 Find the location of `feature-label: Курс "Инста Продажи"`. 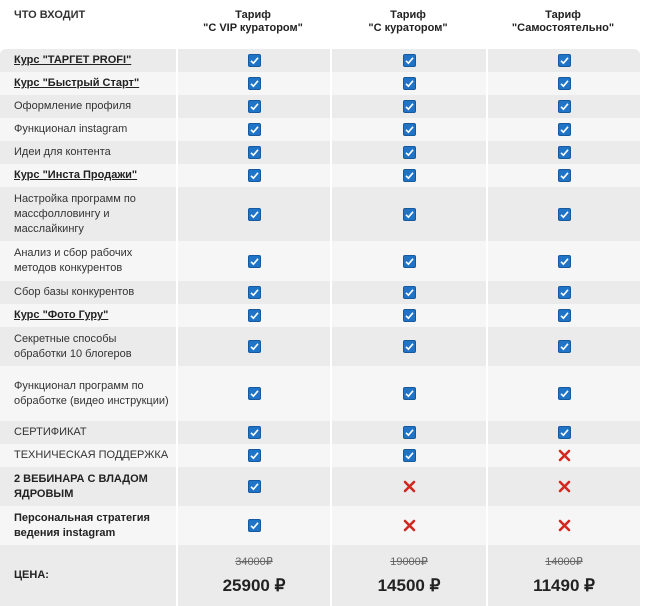

feature-label: Курс "Инста Продажи" is located at coordinates (88, 175).